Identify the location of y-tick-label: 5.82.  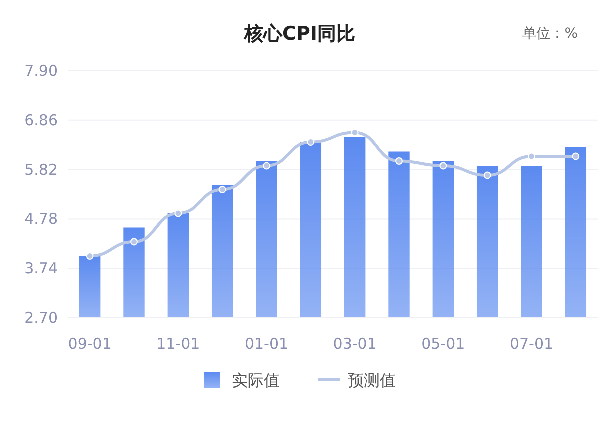
(41, 169).